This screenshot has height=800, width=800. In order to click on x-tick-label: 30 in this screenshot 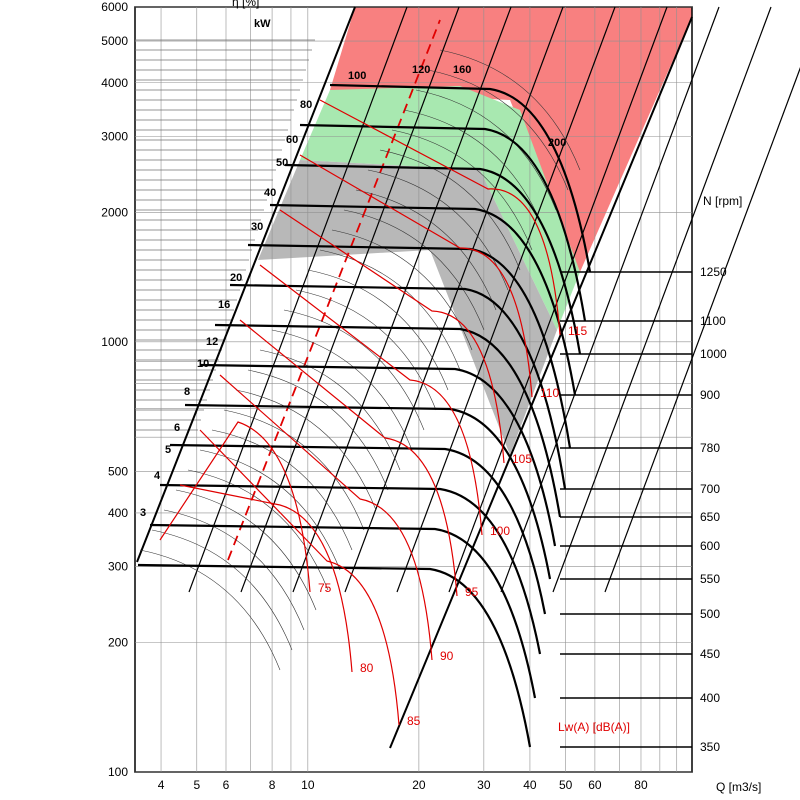, I will do `click(484, 785)`.